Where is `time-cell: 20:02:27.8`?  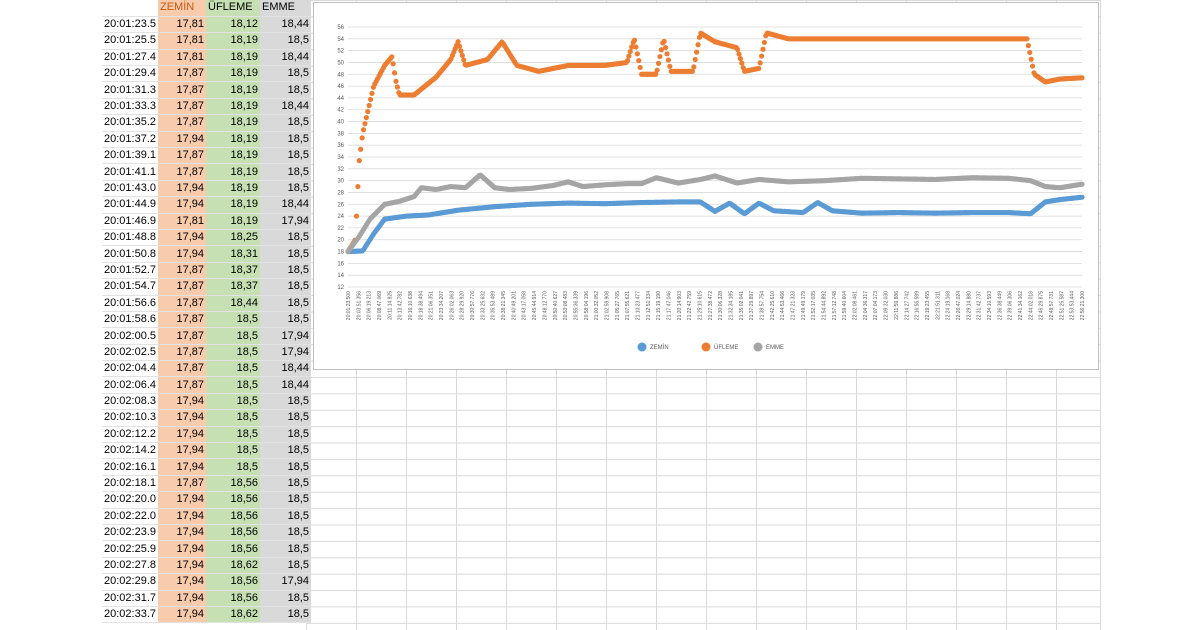
time-cell: 20:02:27.8 is located at coordinates (130, 566).